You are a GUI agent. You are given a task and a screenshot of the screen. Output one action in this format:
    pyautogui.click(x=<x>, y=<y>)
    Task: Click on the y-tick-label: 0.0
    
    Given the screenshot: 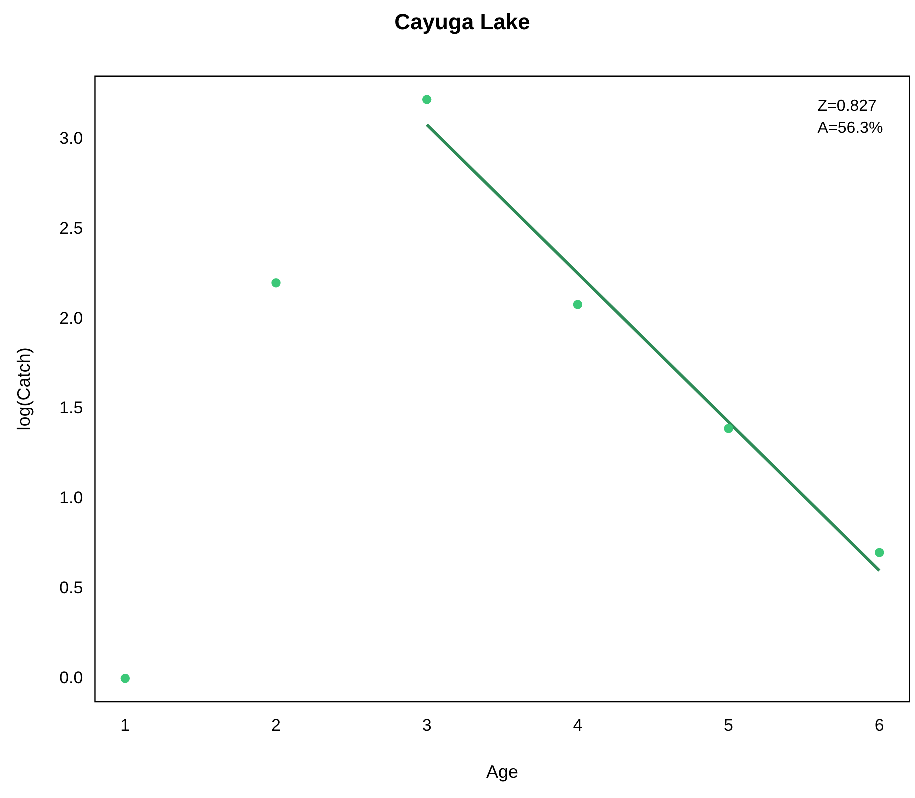 What is the action you would take?
    pyautogui.click(x=72, y=678)
    